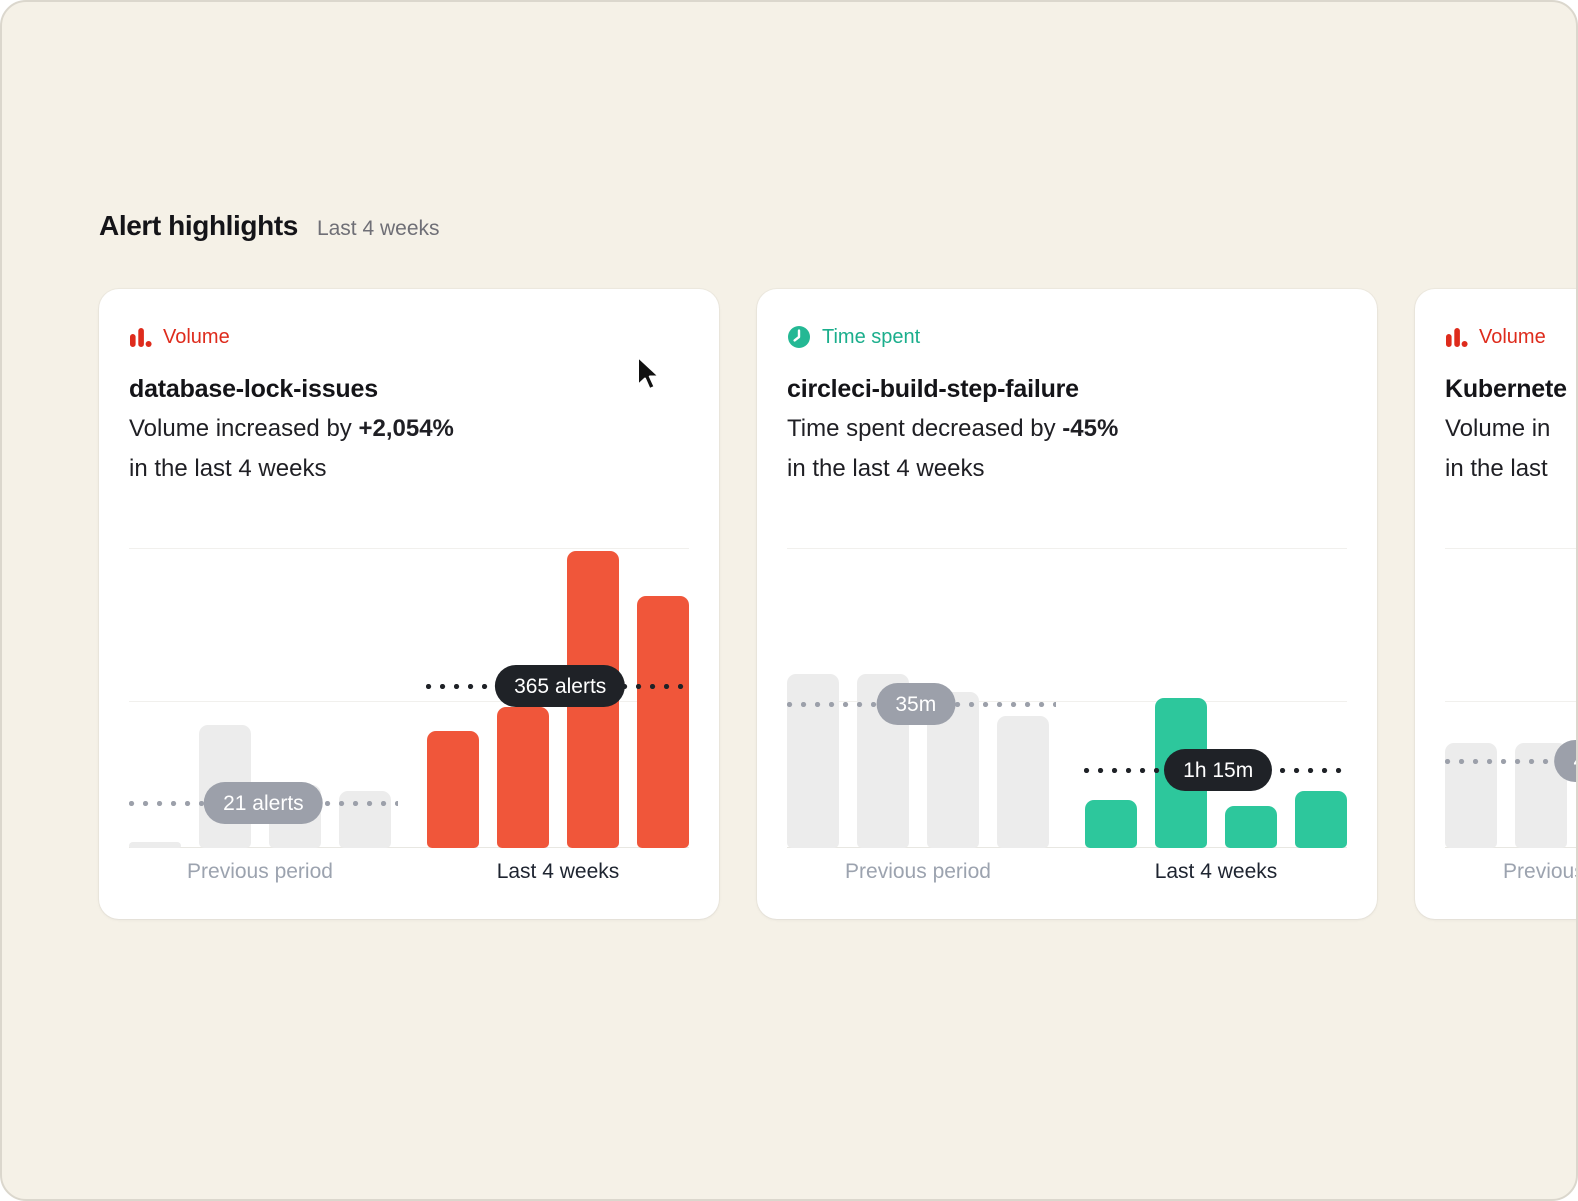  I want to click on summary-highlight: -45%, so click(1090, 428).